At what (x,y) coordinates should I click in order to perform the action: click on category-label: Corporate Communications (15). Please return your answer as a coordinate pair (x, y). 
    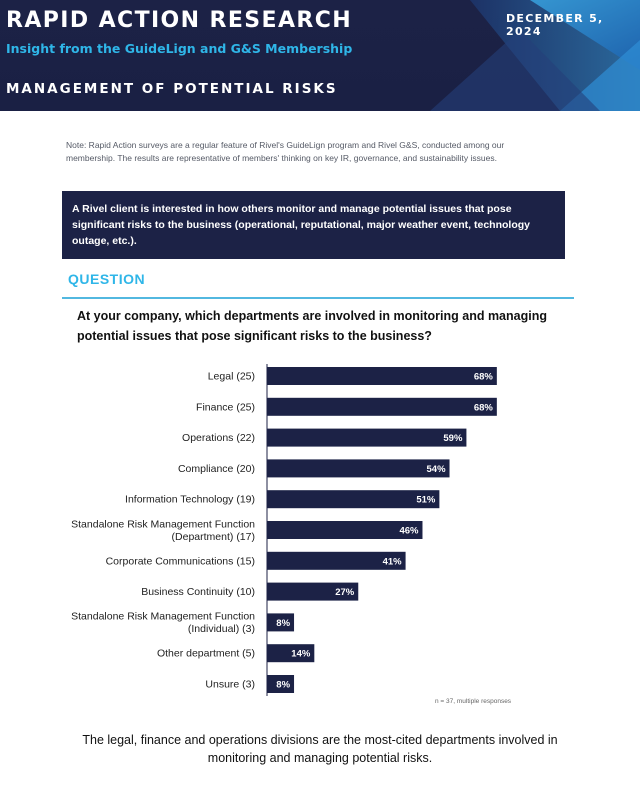
    Looking at the image, I should click on (180, 561).